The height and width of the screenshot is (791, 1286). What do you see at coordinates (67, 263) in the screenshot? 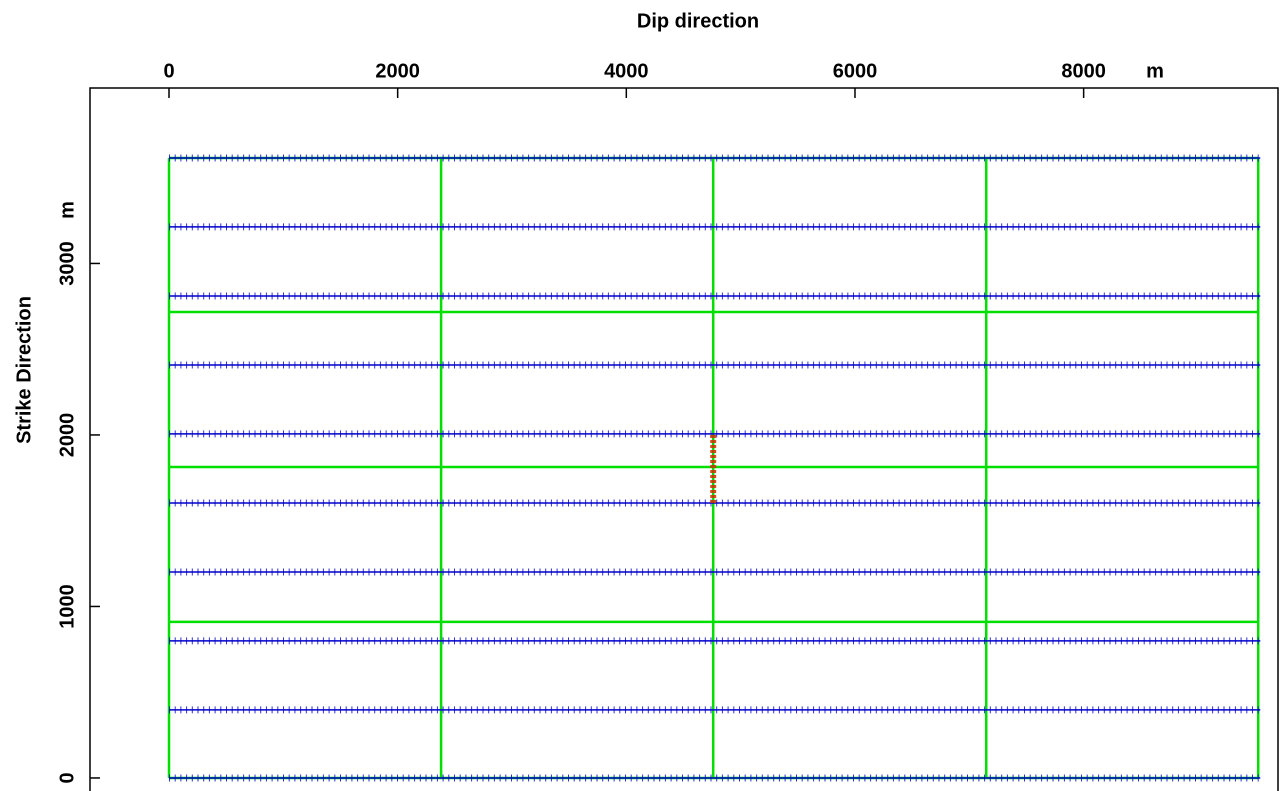
I see `y-tick-label: 3000` at bounding box center [67, 263].